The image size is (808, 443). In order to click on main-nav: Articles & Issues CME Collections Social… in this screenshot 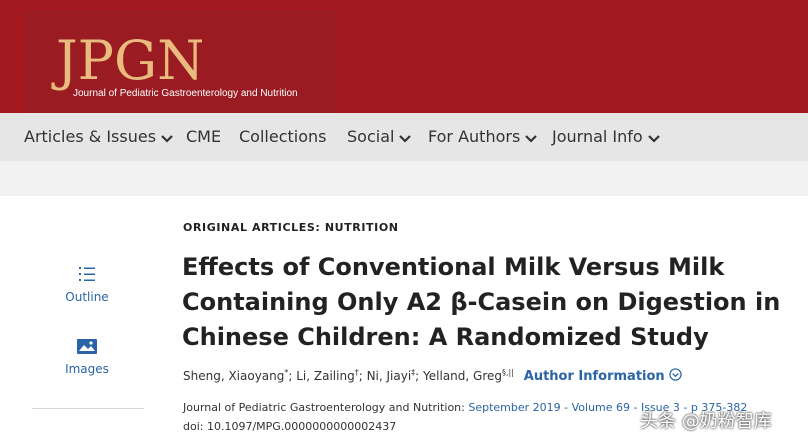, I will do `click(404, 137)`.